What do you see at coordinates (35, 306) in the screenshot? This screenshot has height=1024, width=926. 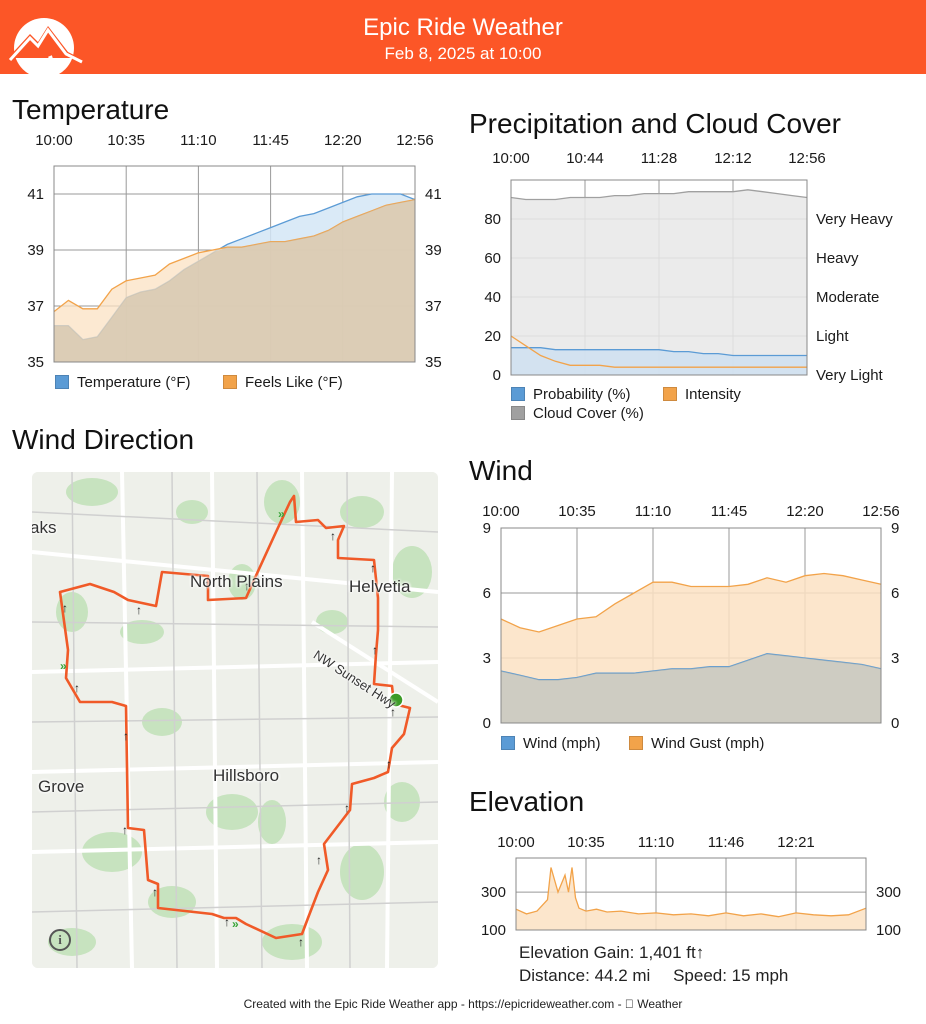 I see `y-tick-label: 37` at bounding box center [35, 306].